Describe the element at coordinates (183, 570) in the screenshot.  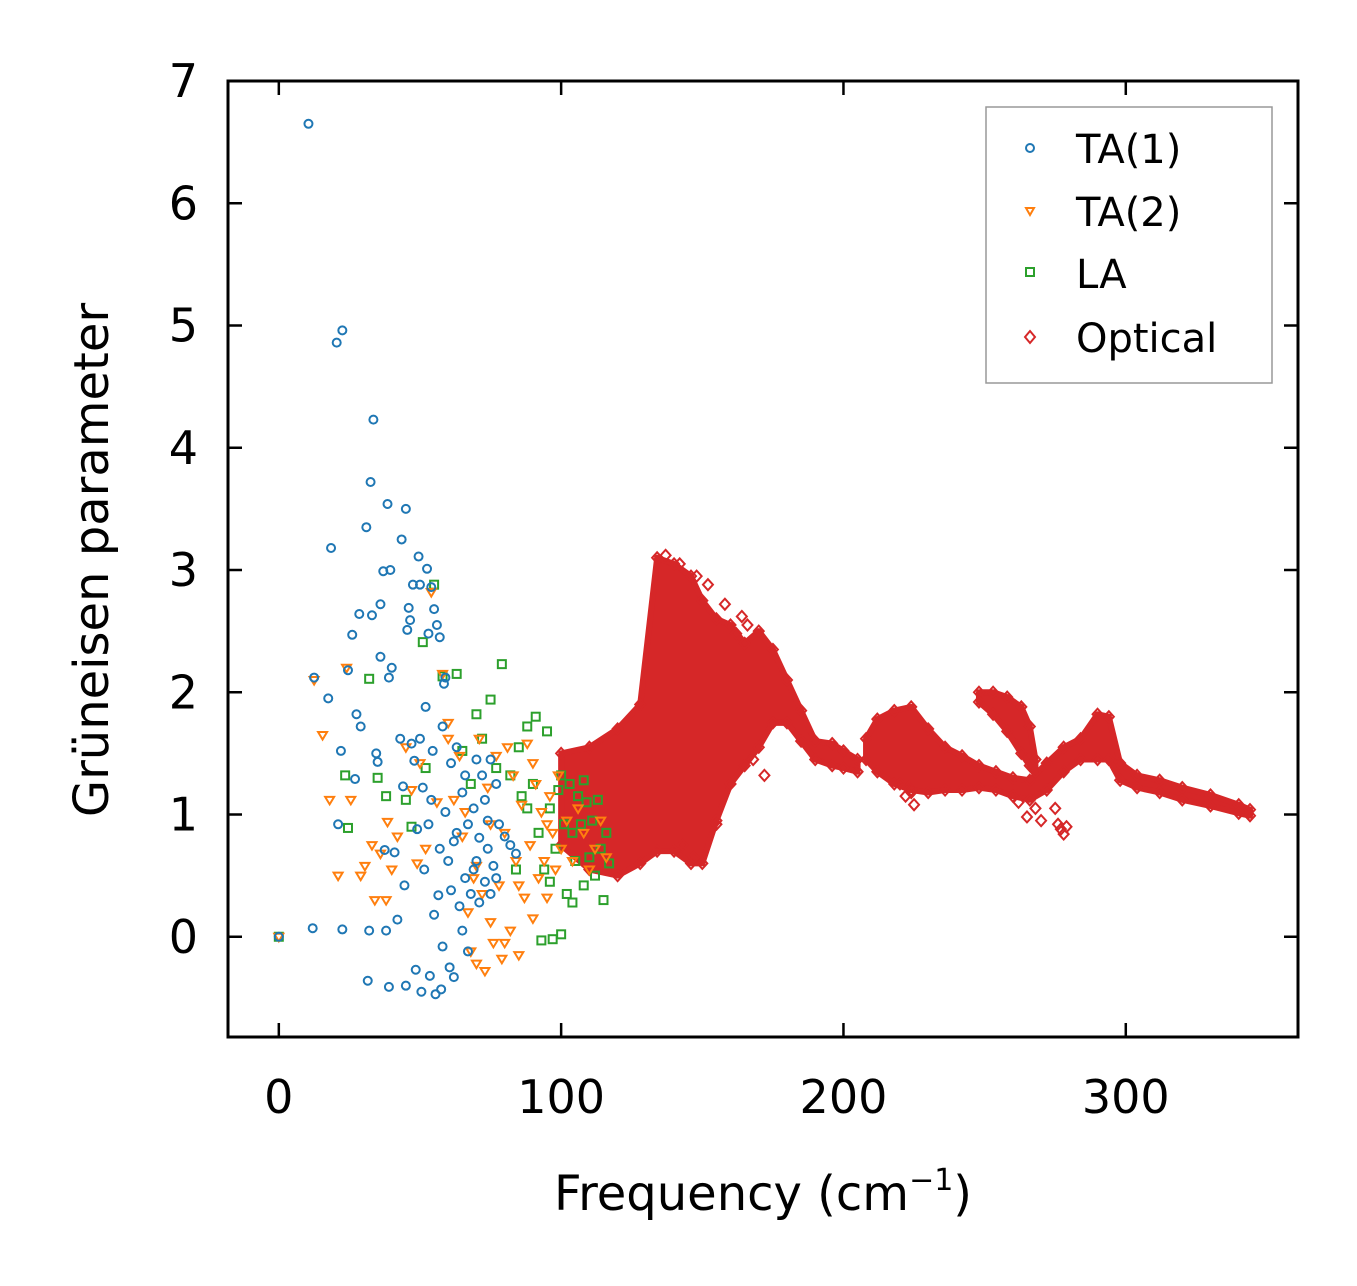
I see `y-tick-label-3: 3` at that location.